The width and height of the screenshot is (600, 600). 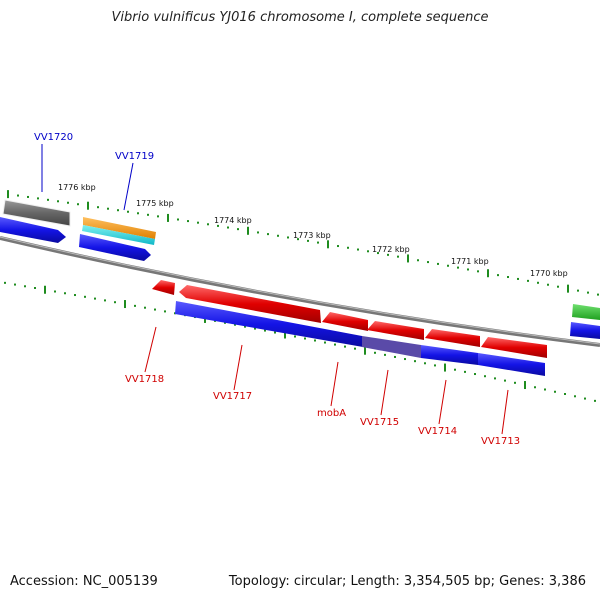 What do you see at coordinates (345, 321) in the screenshot?
I see `gene-moba` at bounding box center [345, 321].